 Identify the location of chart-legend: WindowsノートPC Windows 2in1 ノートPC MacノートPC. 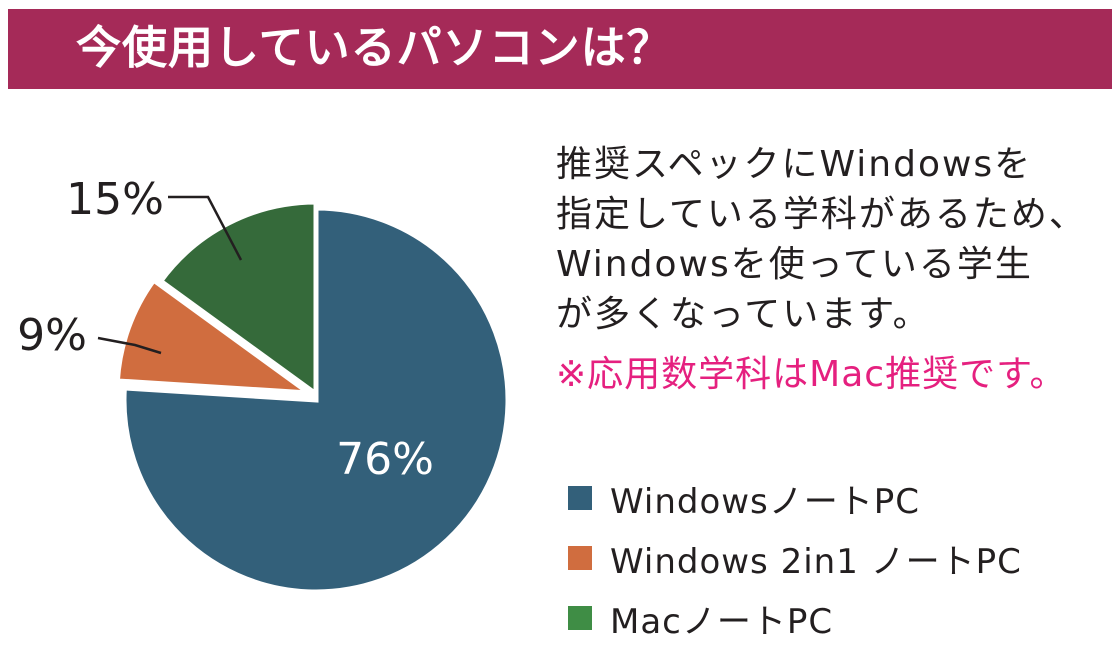
(795, 558).